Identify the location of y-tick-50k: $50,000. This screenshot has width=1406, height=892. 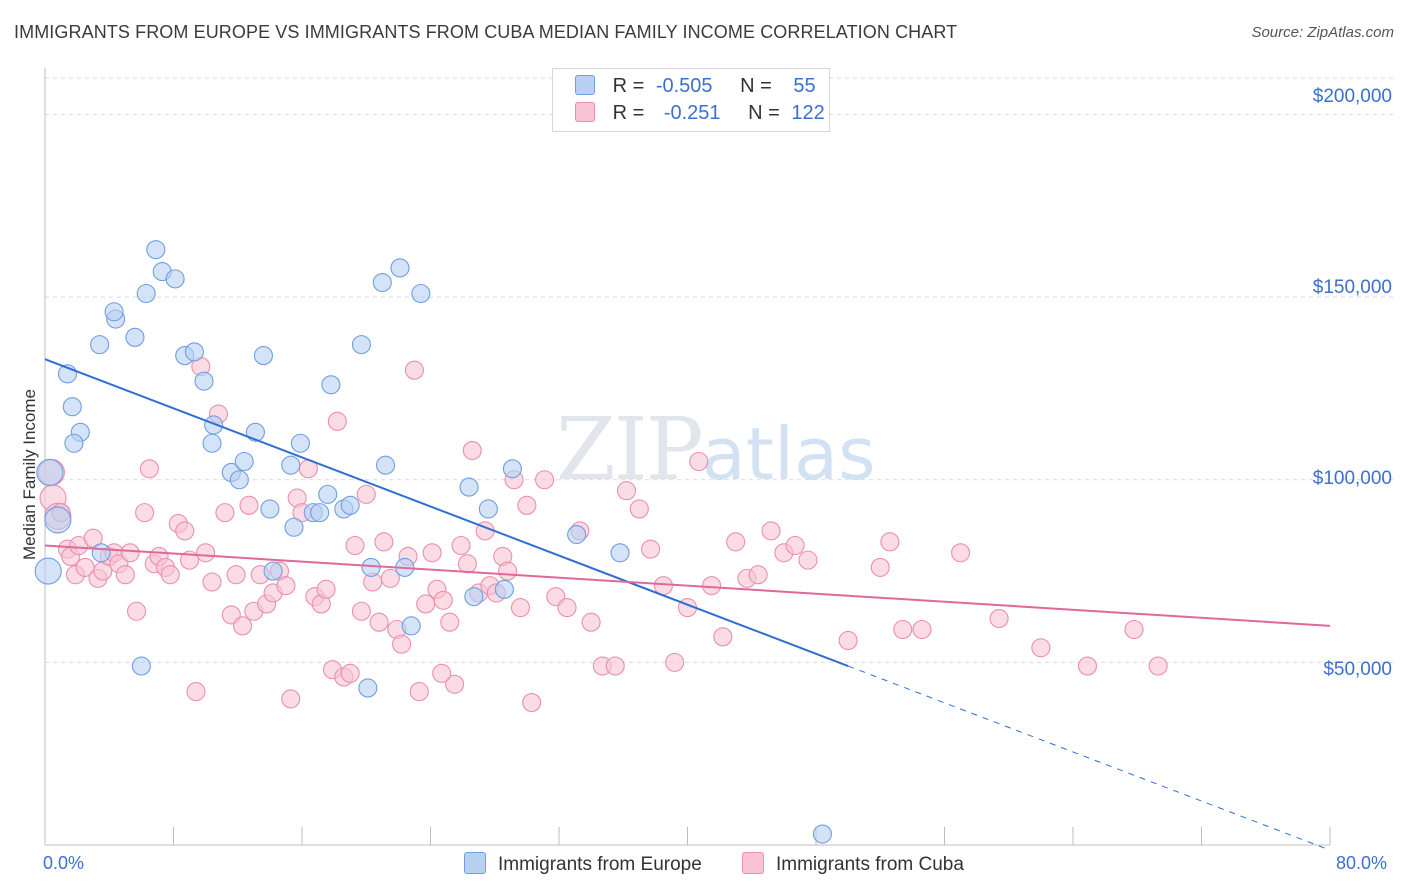
(1357, 669).